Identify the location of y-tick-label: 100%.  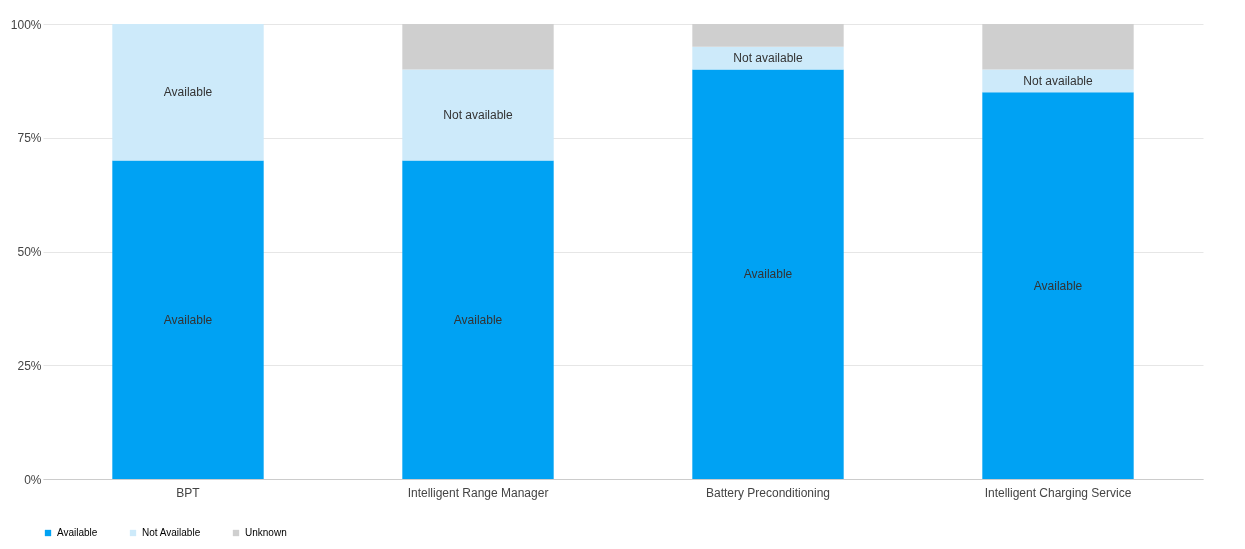
(26, 24).